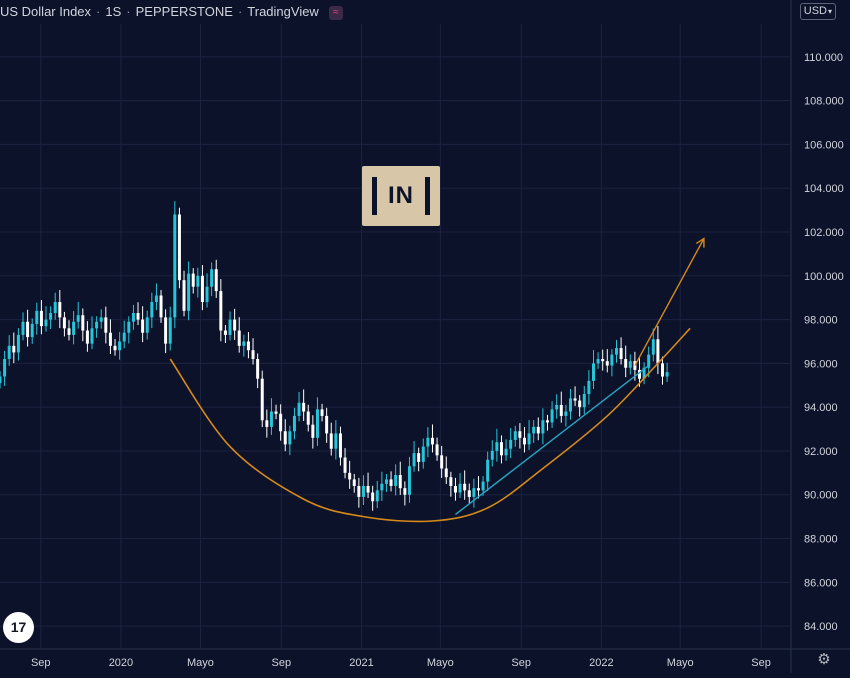 Image resolution: width=850 pixels, height=678 pixels. I want to click on interval-label: 1S, so click(113, 11).